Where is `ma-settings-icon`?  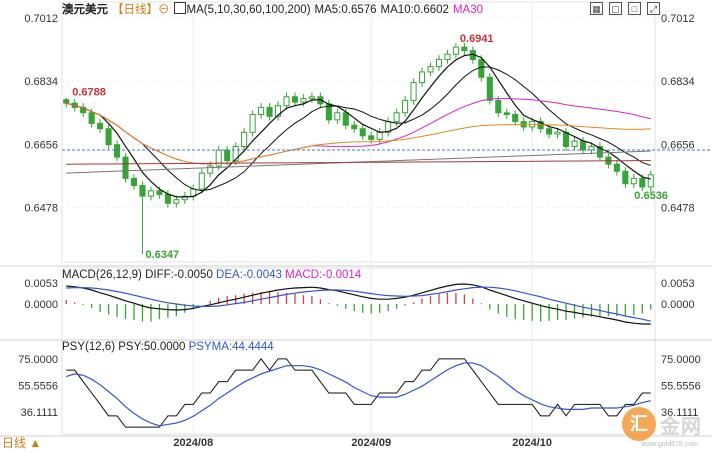
ma-settings-icon is located at coordinates (179, 8).